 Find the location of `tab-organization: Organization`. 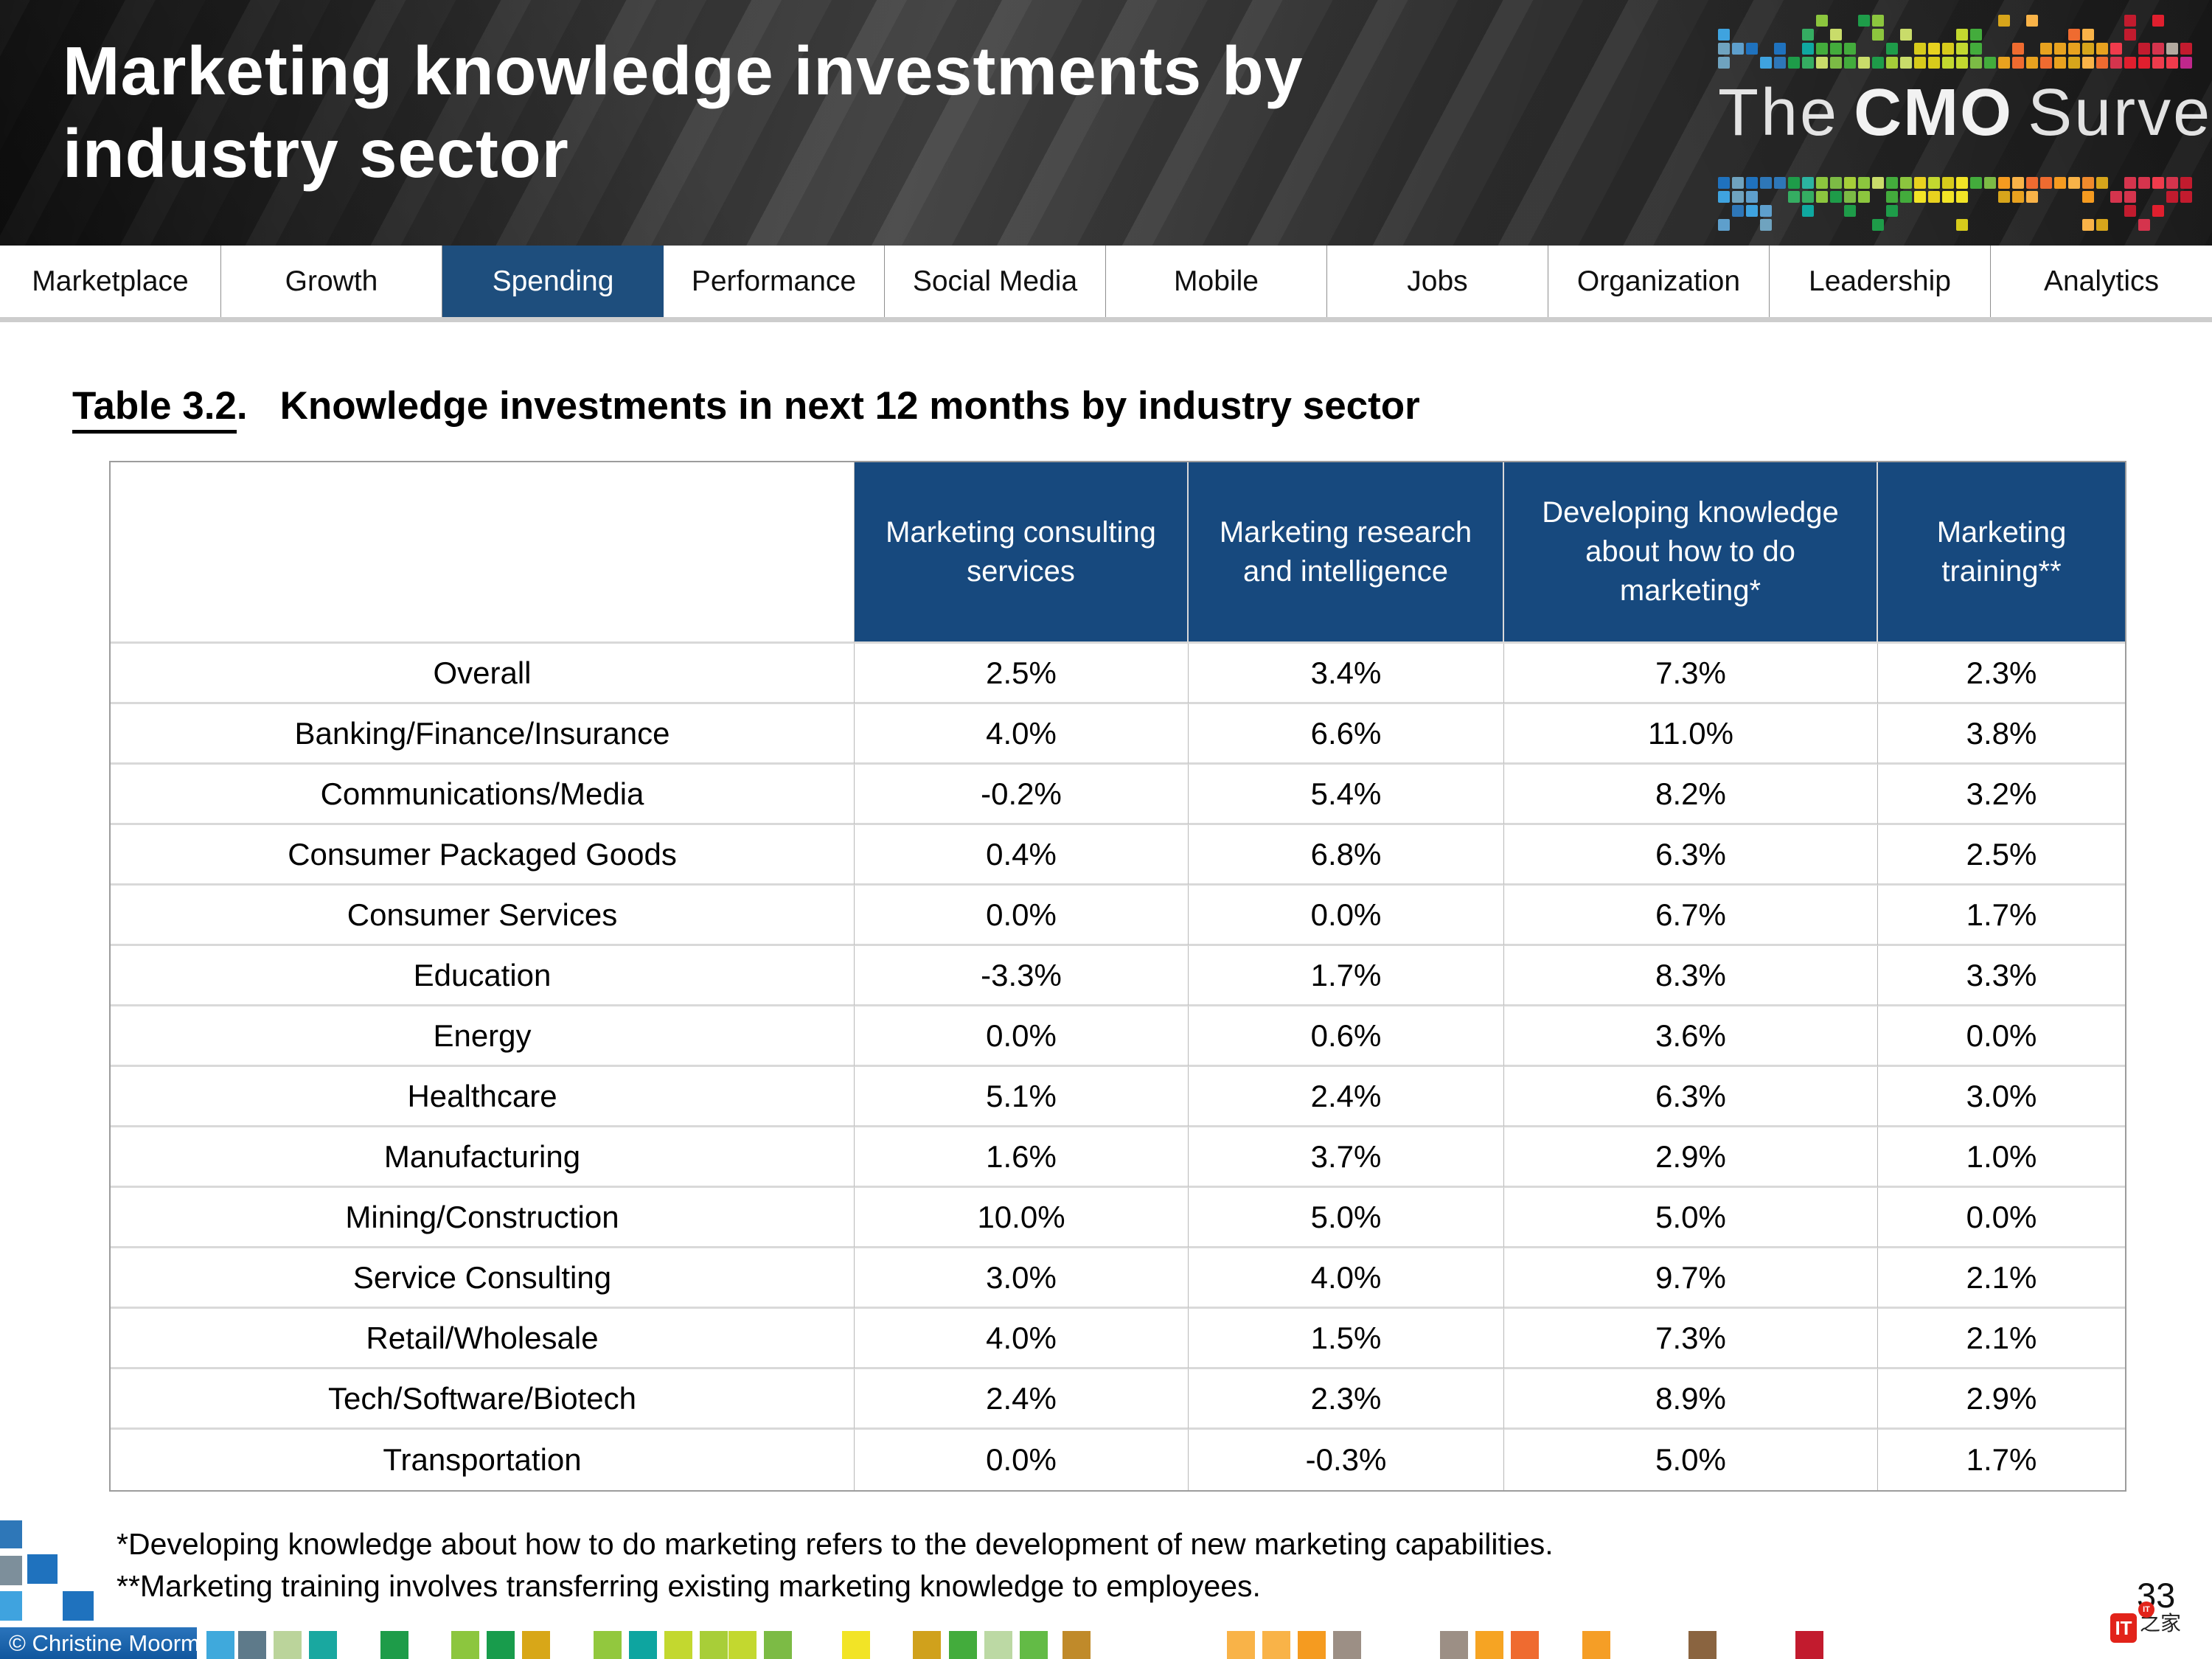

tab-organization: Organization is located at coordinates (1659, 281).